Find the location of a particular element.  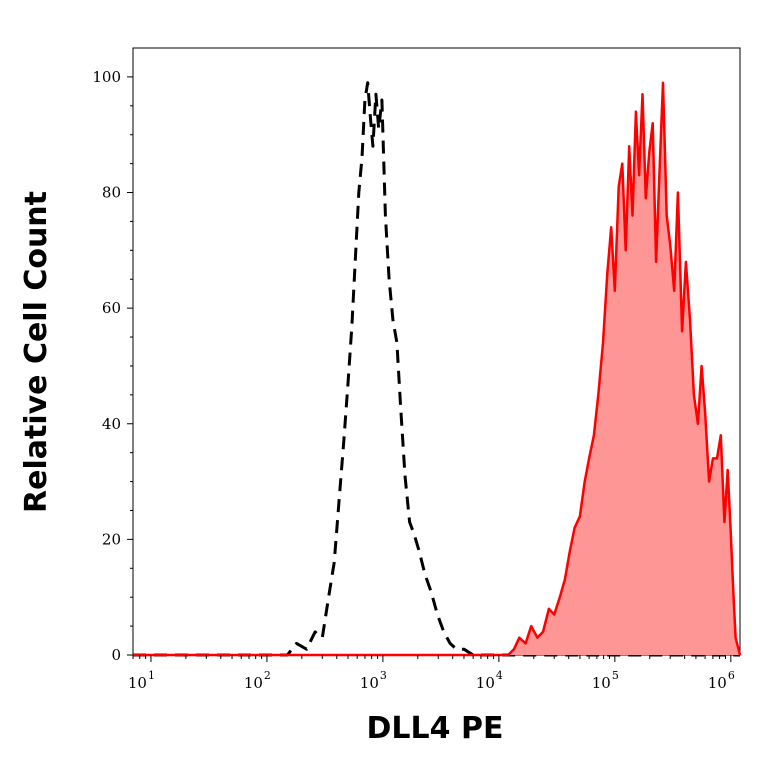

x-tick-label-1: 10 is located at coordinates (253, 683).